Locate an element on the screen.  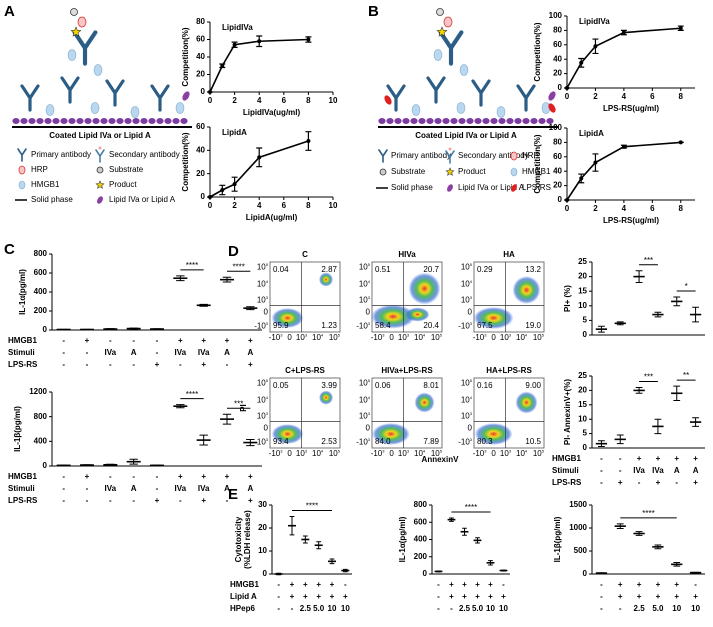
legend-label: Solid phase is located at coordinates (52, 199).